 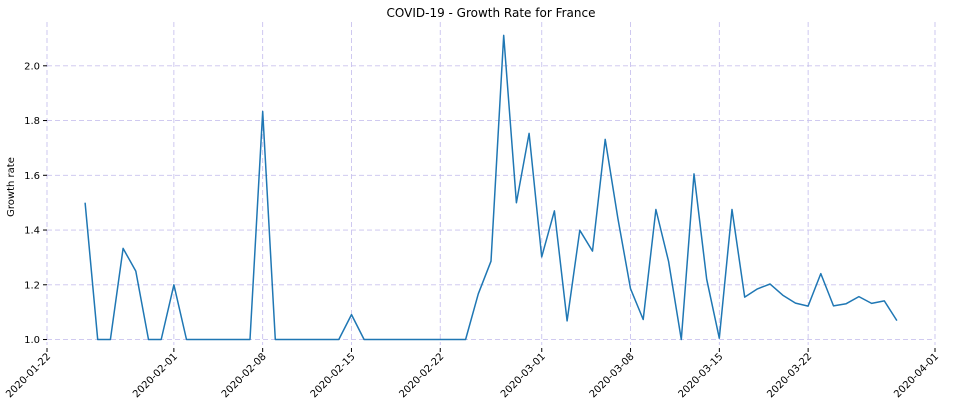 I want to click on x-tick-label: 2020-02-22, so click(x=421, y=375).